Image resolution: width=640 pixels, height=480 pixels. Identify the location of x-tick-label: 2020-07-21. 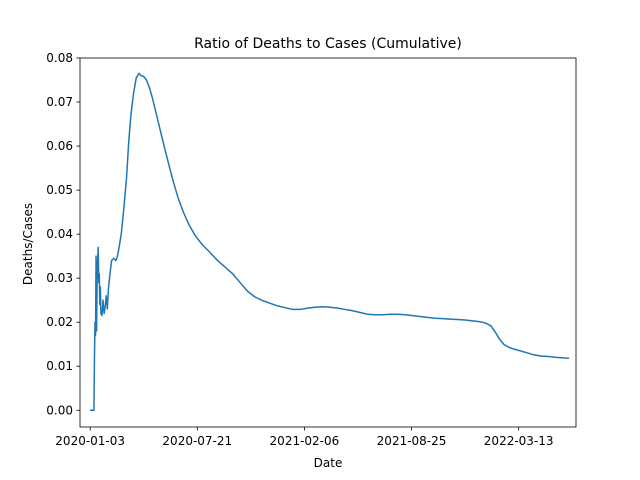
(197, 441).